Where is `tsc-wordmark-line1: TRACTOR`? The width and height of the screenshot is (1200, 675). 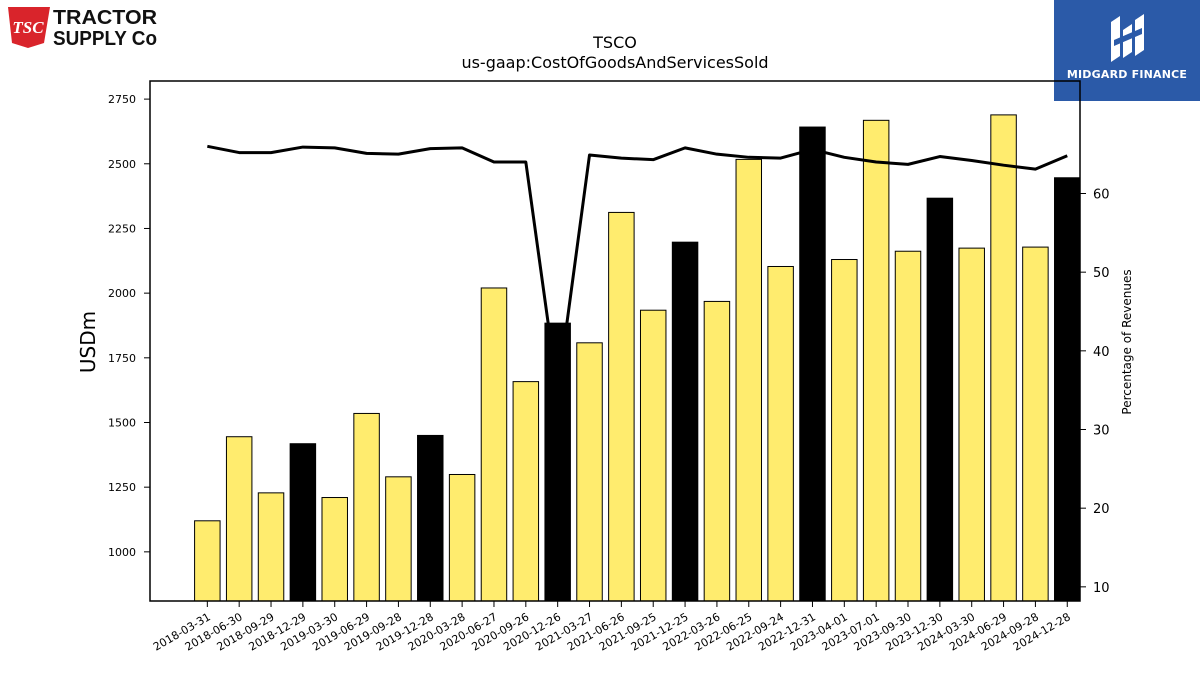
tsc-wordmark-line1: TRACTOR is located at coordinates (105, 18).